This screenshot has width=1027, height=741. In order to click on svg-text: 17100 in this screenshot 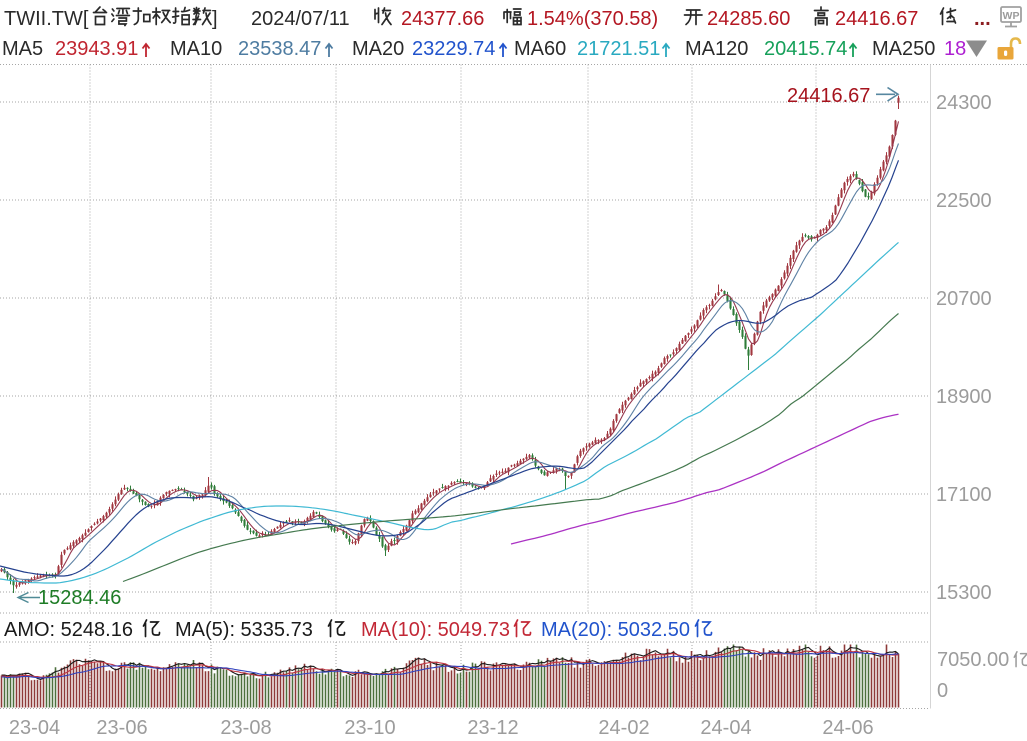, I will do `click(964, 495)`.